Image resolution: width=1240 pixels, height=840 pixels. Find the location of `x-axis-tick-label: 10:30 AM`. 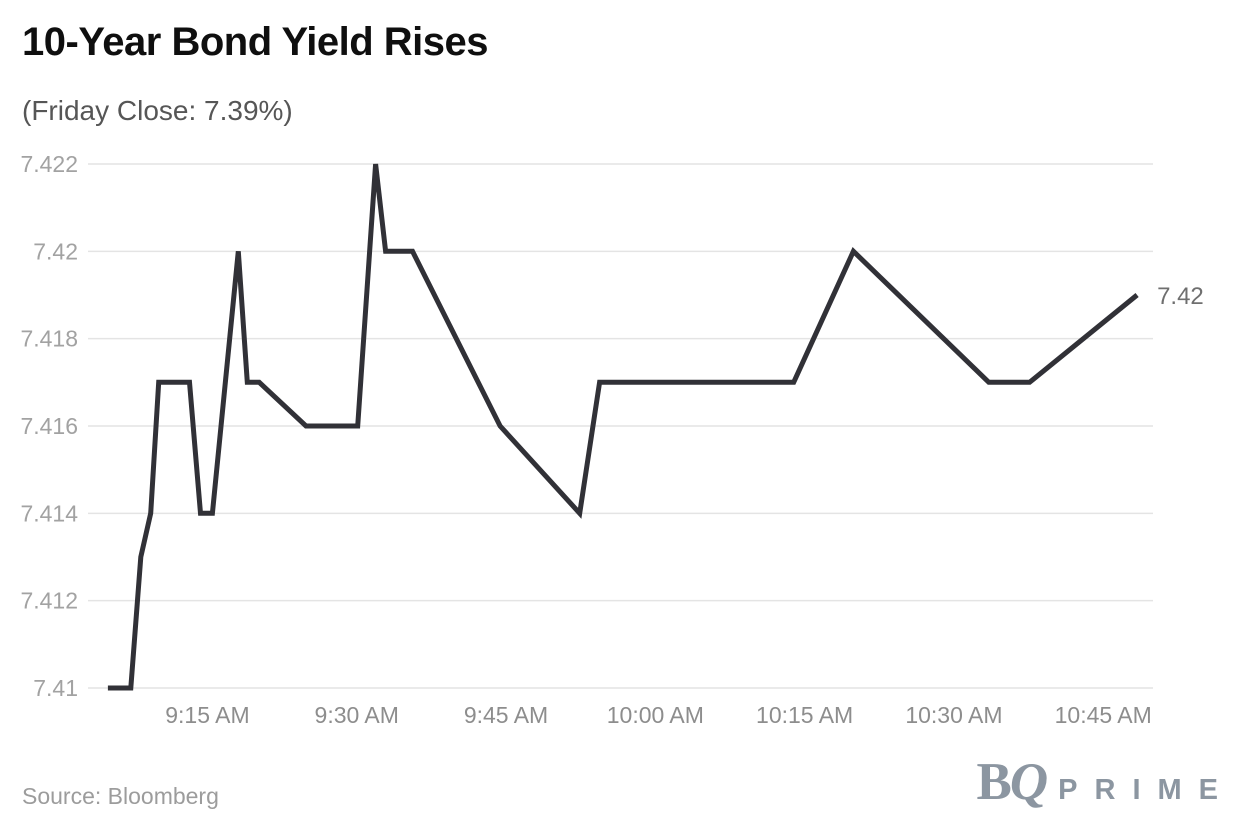

x-axis-tick-label: 10:30 AM is located at coordinates (953, 715).